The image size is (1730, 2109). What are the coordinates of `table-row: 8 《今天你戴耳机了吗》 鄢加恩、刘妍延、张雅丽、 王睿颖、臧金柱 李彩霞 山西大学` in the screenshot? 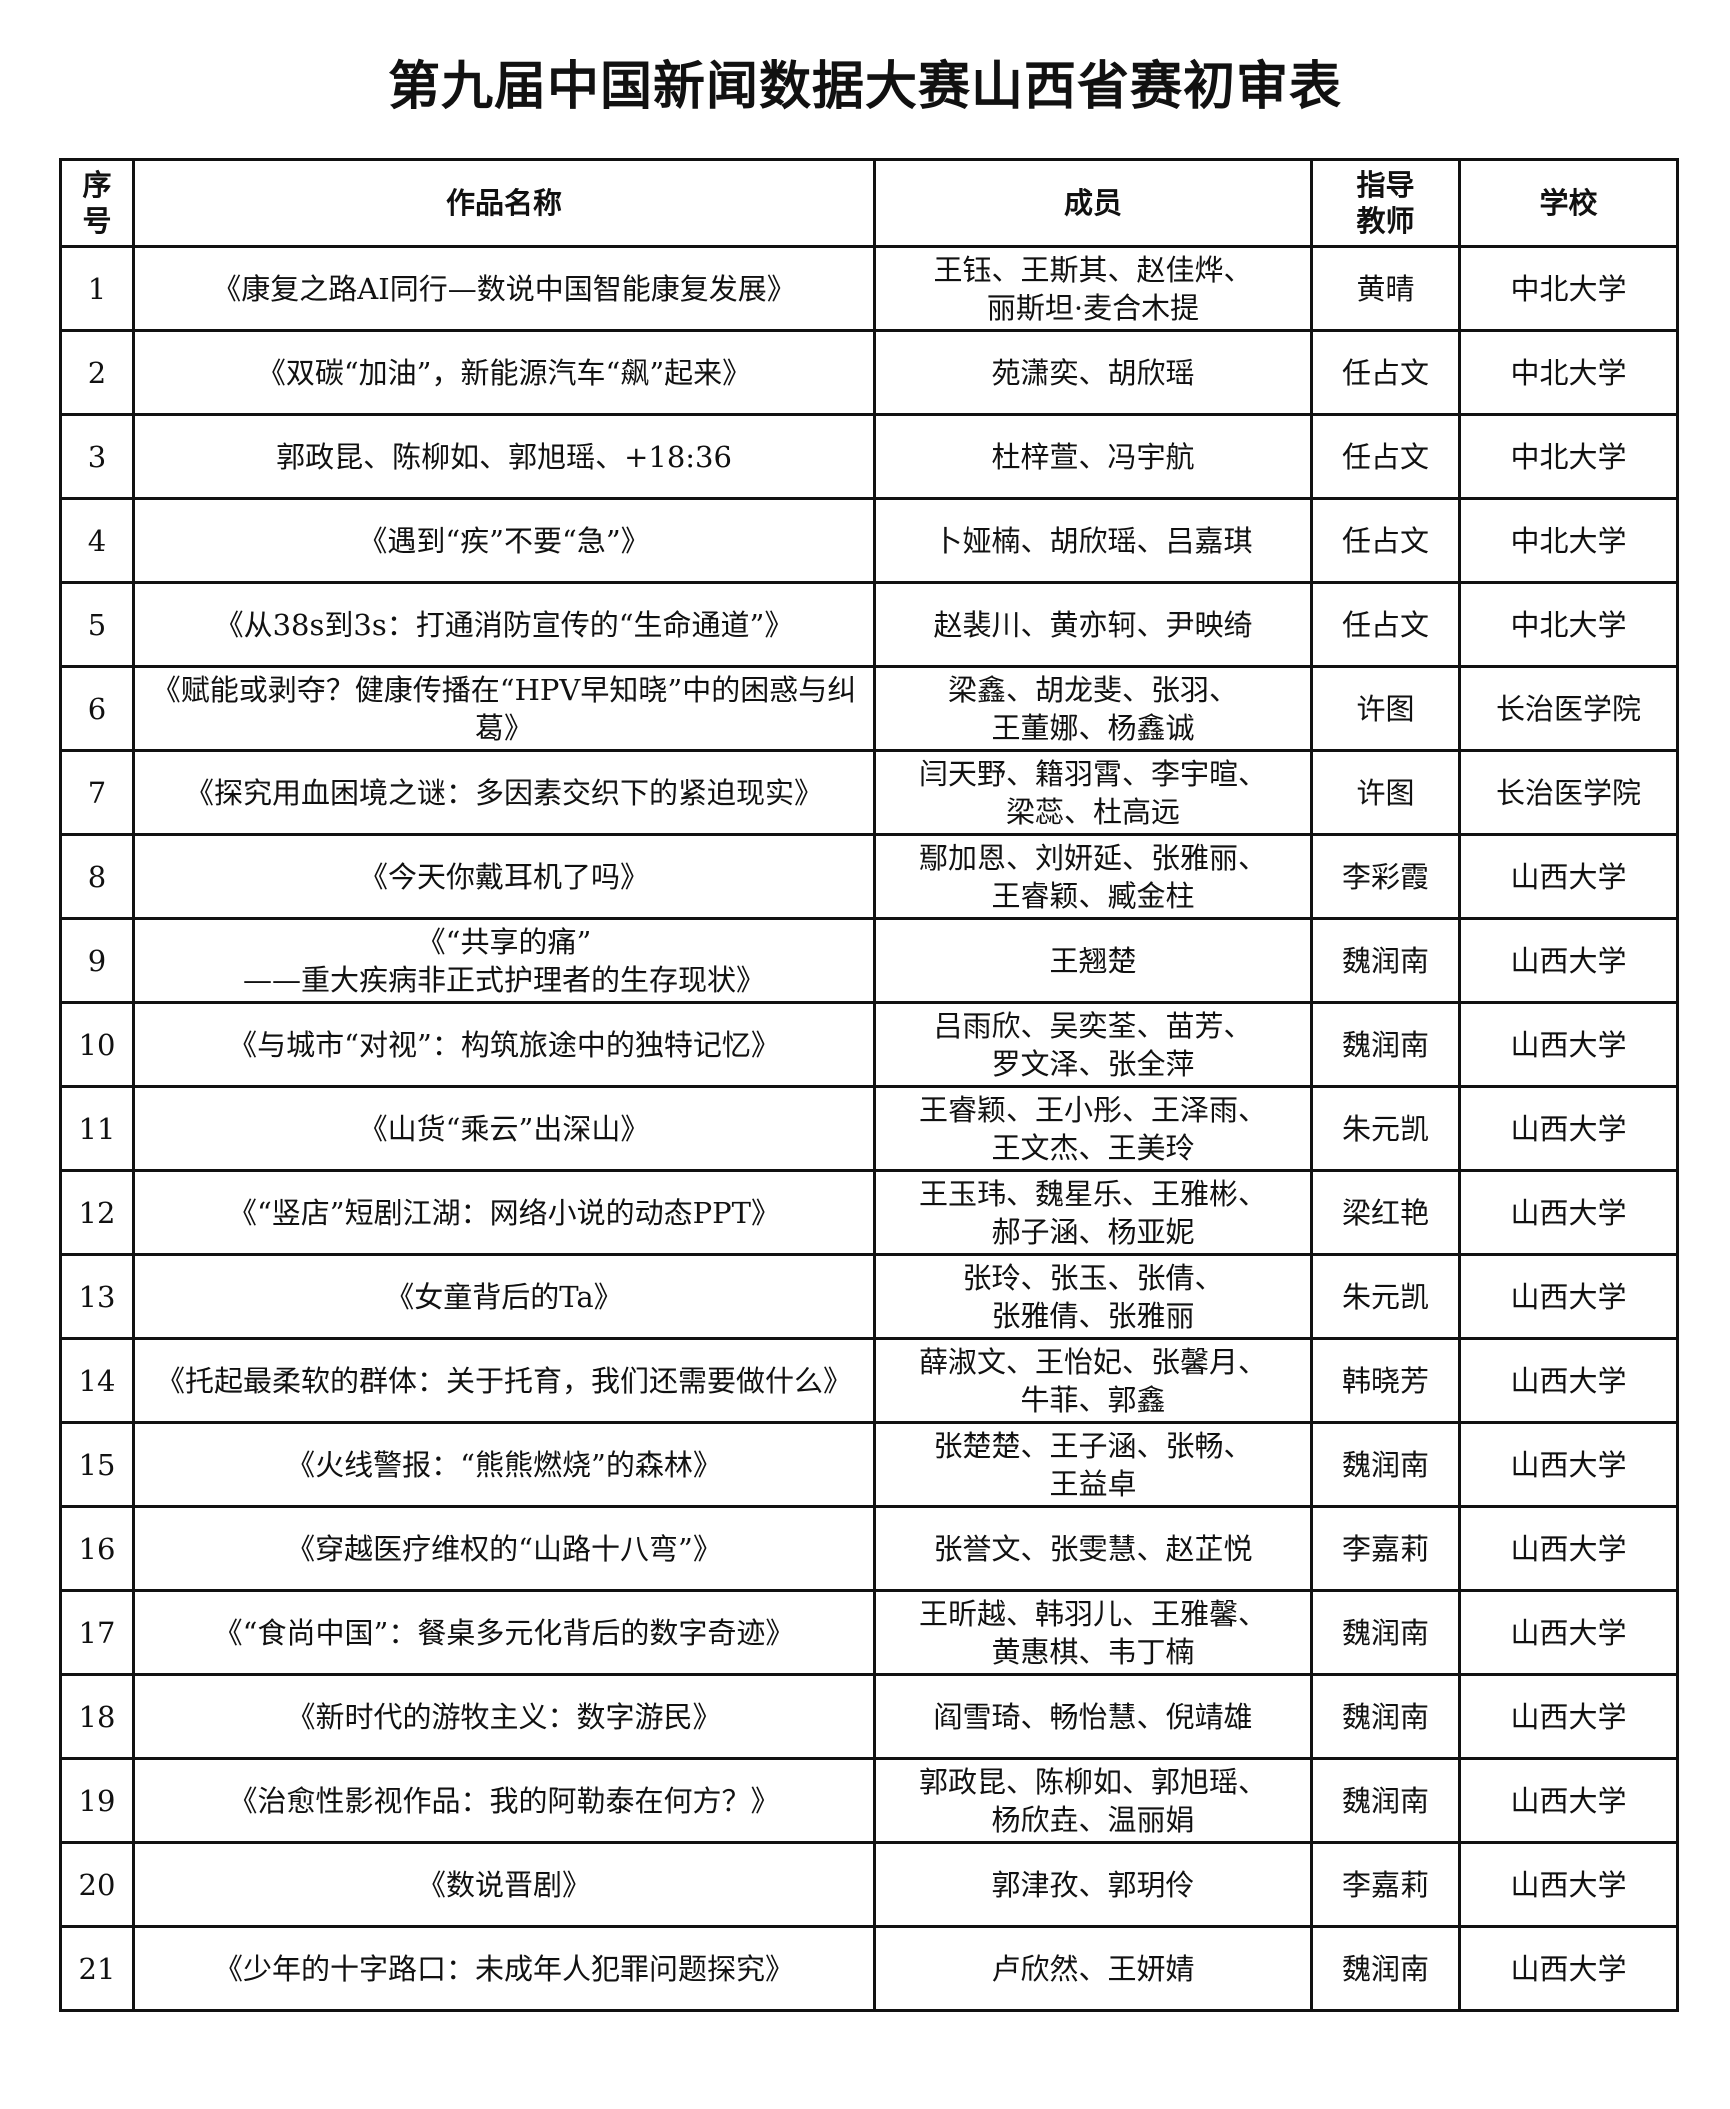 It's located at (869, 876).